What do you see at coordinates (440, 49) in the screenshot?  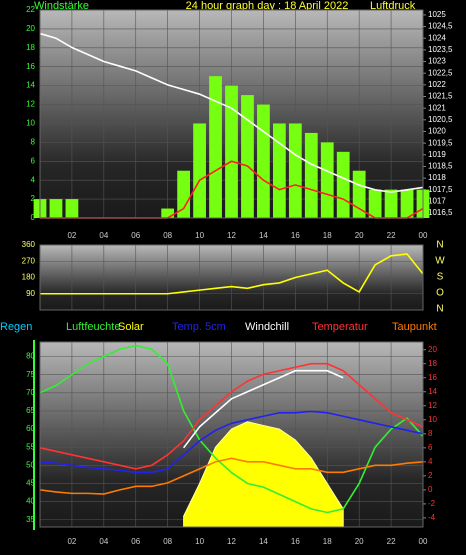 I see `y2-tick-label: 1023,5` at bounding box center [440, 49].